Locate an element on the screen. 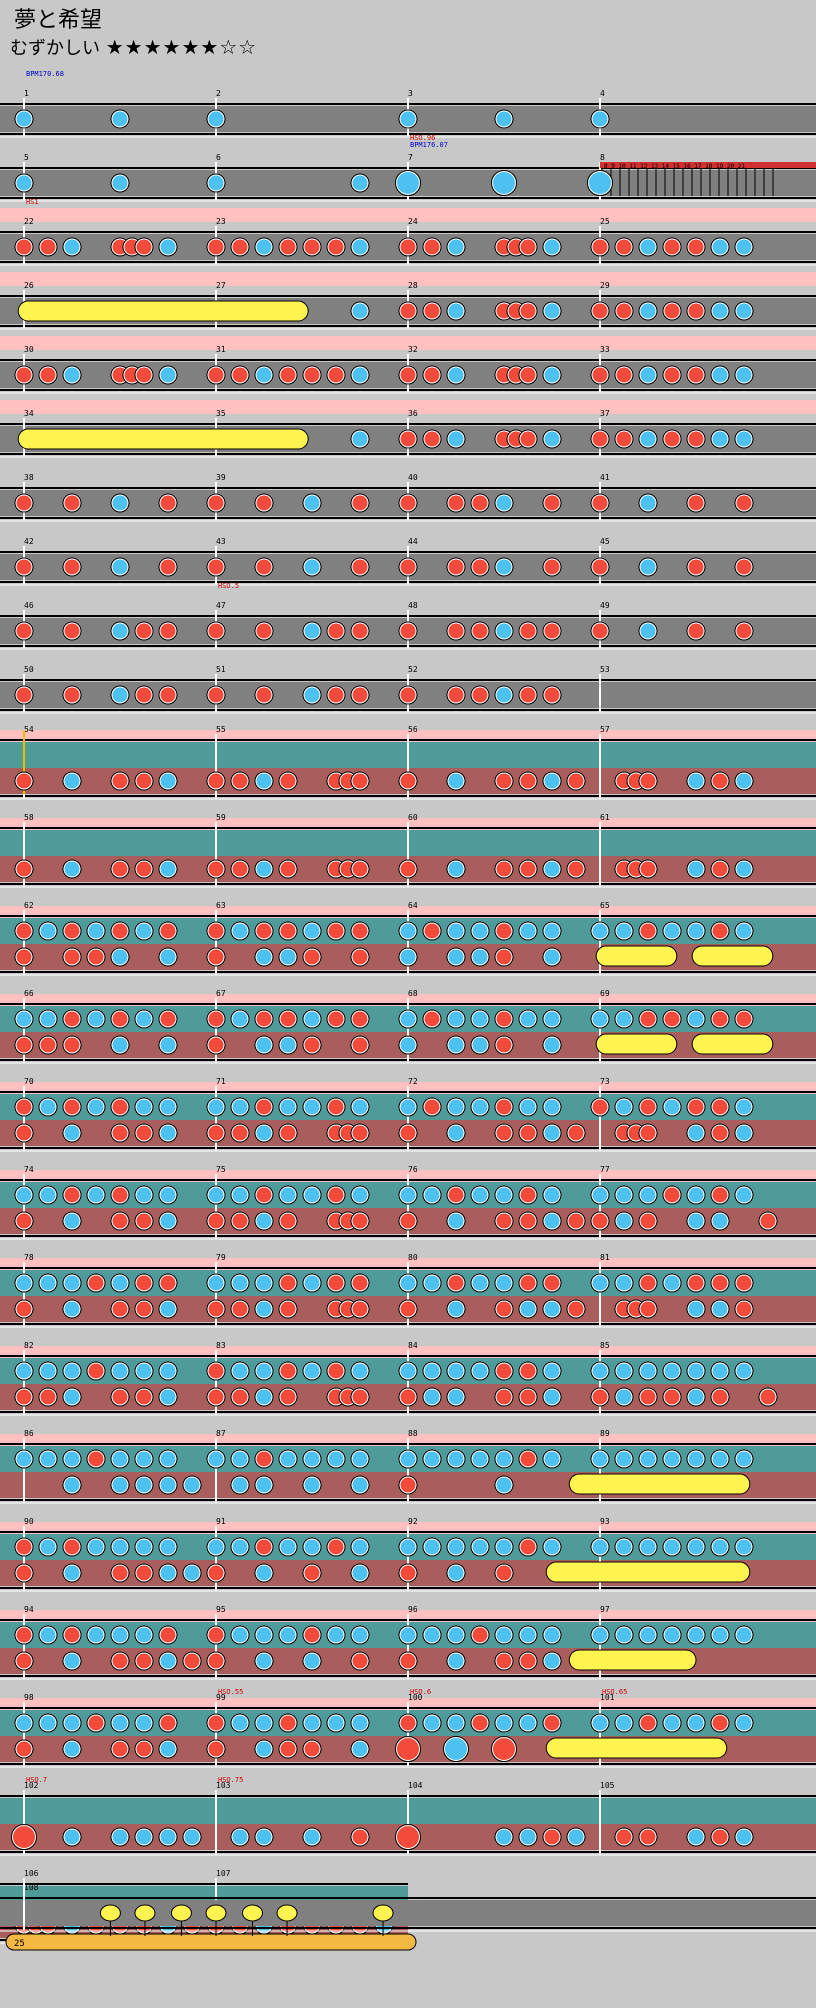  measure-number: 34 is located at coordinates (29, 413).